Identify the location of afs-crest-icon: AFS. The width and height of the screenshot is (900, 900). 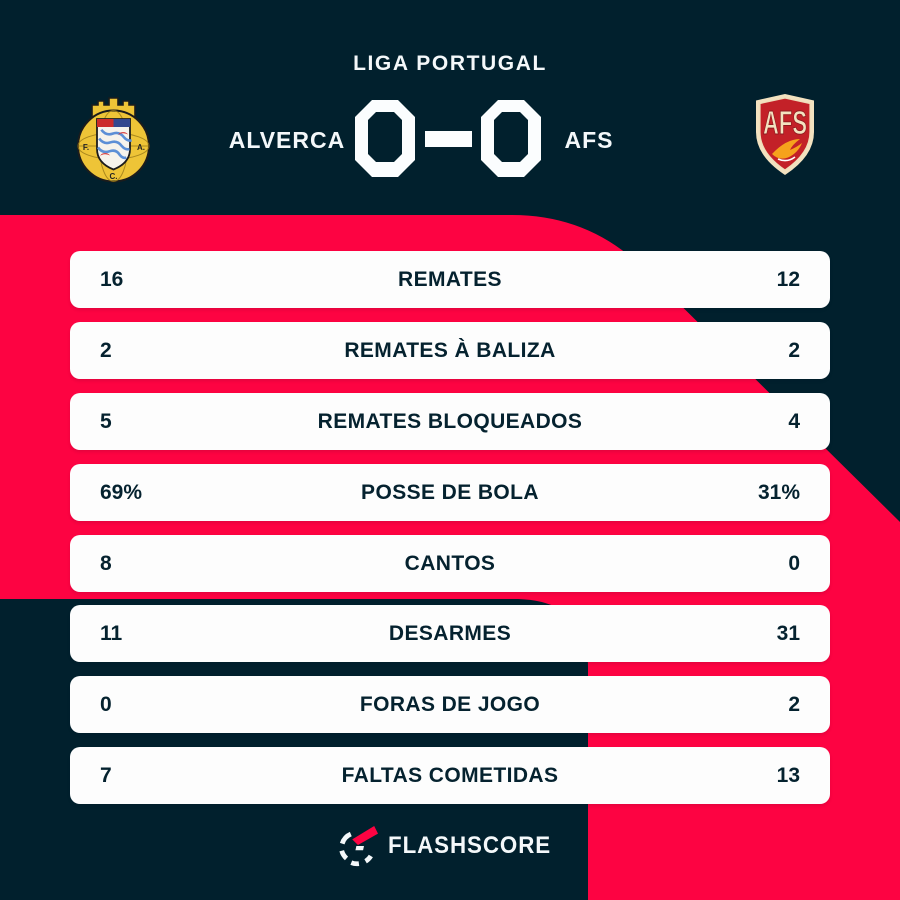
(785, 134).